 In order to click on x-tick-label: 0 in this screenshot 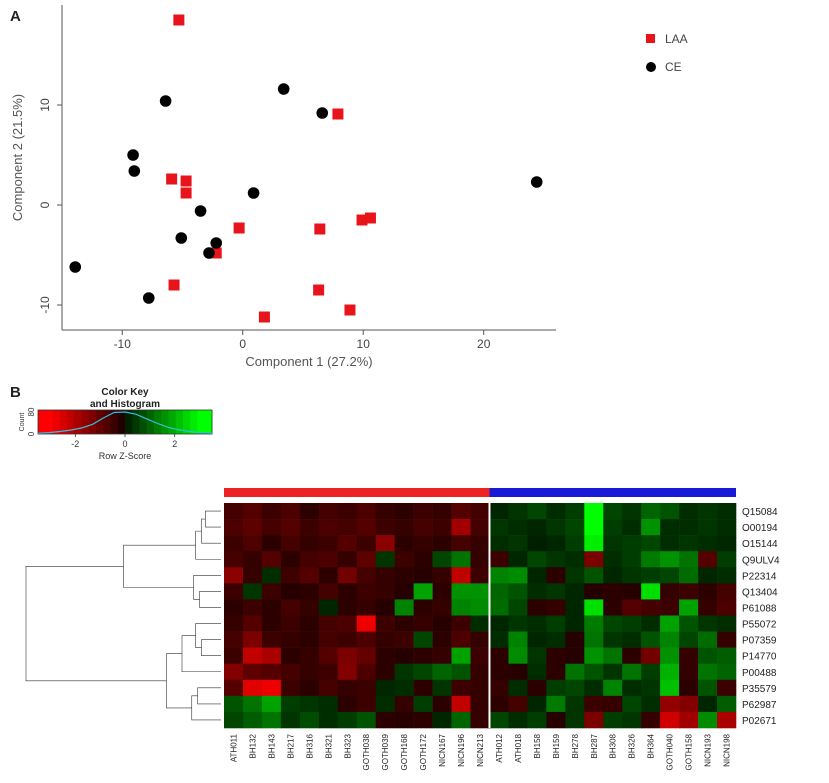, I will do `click(242, 344)`.